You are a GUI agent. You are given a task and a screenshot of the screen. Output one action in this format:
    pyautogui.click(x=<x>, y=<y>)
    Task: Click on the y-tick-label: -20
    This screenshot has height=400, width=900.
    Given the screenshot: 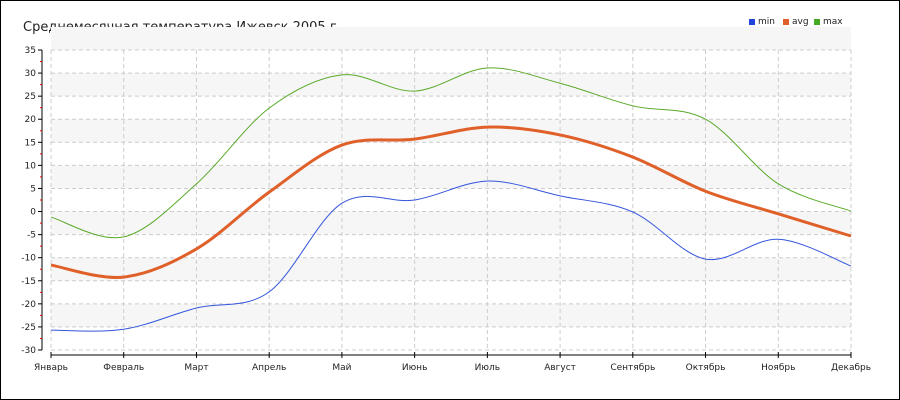 What is the action you would take?
    pyautogui.click(x=28, y=305)
    